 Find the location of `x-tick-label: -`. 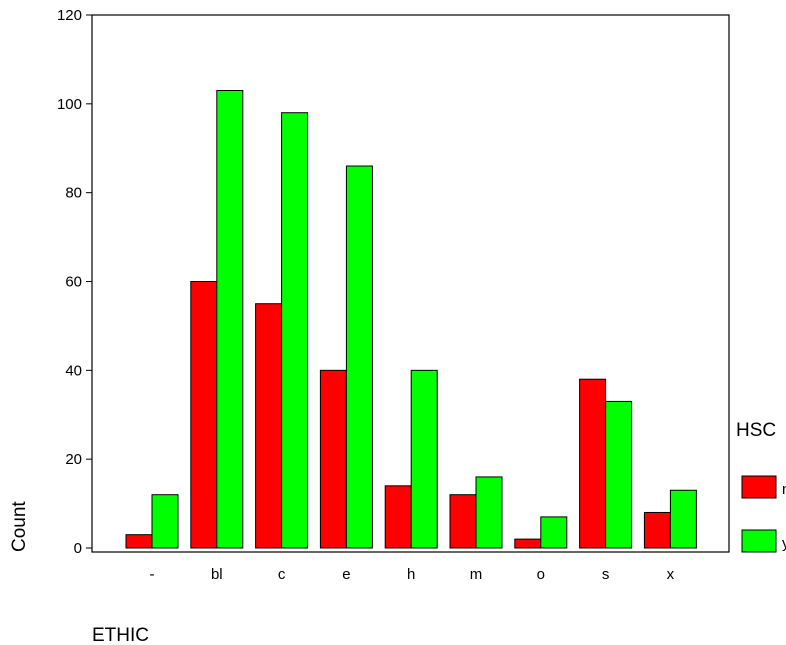

x-tick-label: - is located at coordinates (152, 574).